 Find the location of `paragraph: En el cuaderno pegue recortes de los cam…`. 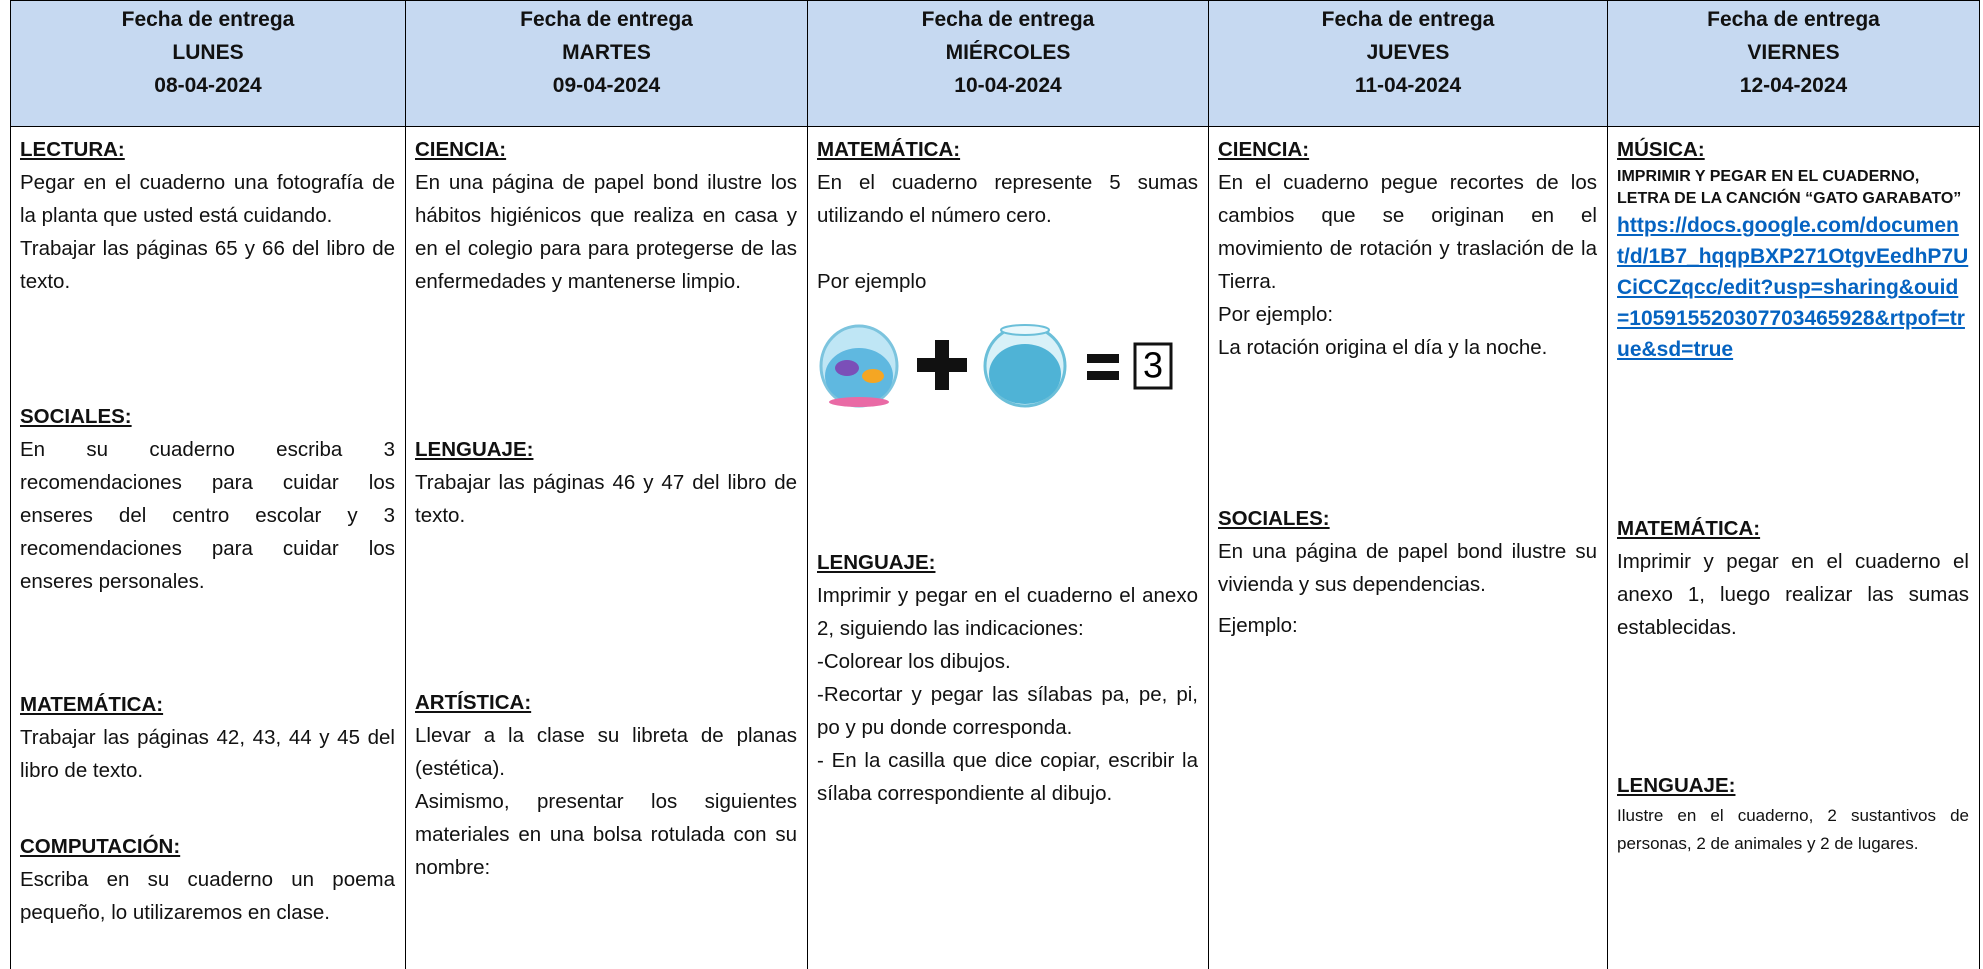

paragraph: En el cuaderno pegue recortes de los cam… is located at coordinates (1407, 232).